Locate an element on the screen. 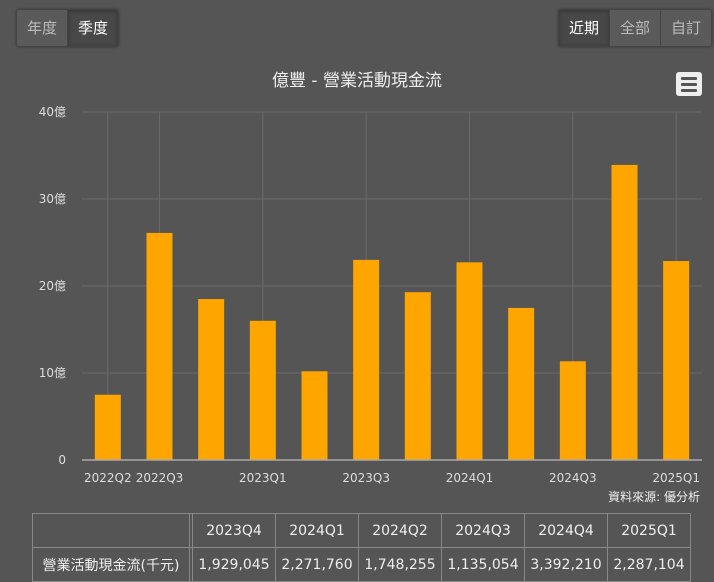 The width and height of the screenshot is (714, 582). header-cell: 2023Q4 is located at coordinates (234, 530).